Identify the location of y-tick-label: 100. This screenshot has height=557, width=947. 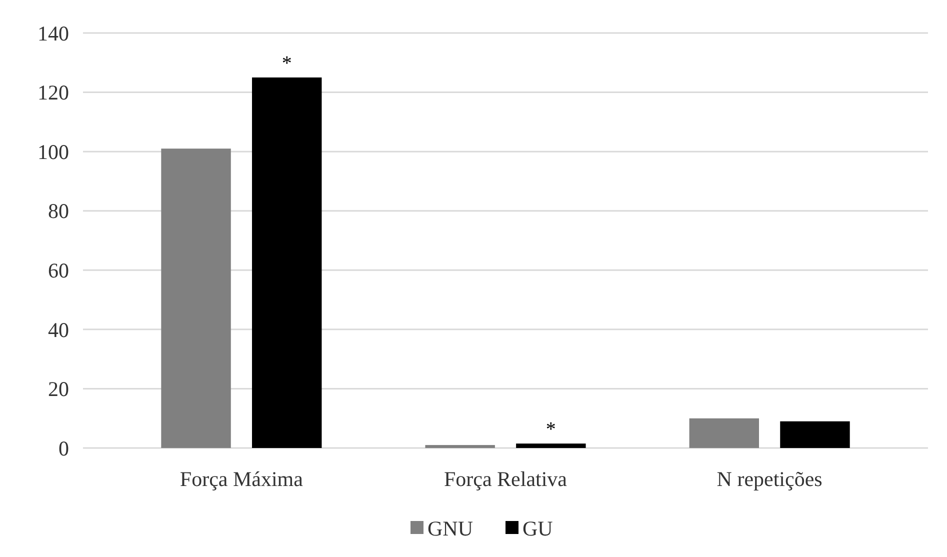
(53, 152).